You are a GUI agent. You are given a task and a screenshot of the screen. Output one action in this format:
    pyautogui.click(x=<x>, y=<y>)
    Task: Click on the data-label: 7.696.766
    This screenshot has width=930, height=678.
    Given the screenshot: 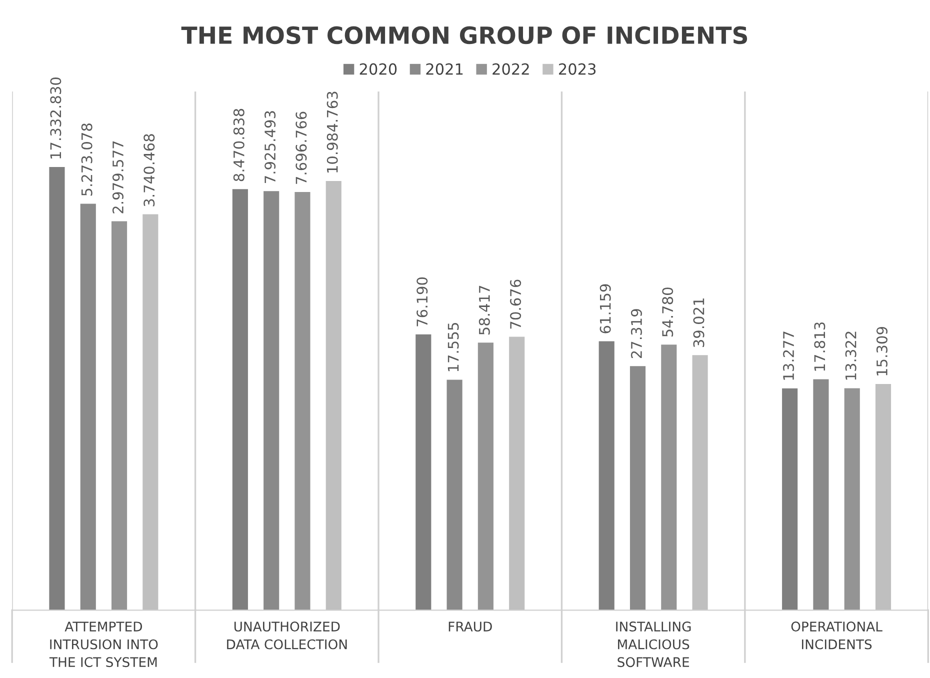 What is the action you would take?
    pyautogui.click(x=301, y=148)
    